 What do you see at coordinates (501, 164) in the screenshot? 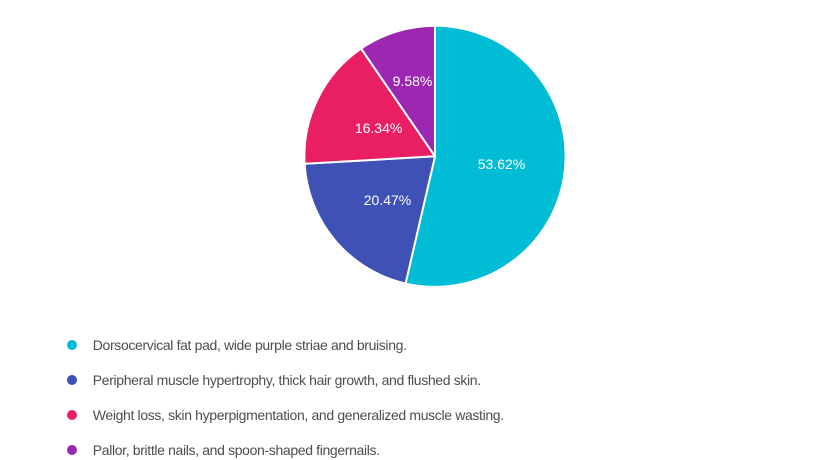
I see `svg-text: 53.62%` at bounding box center [501, 164].